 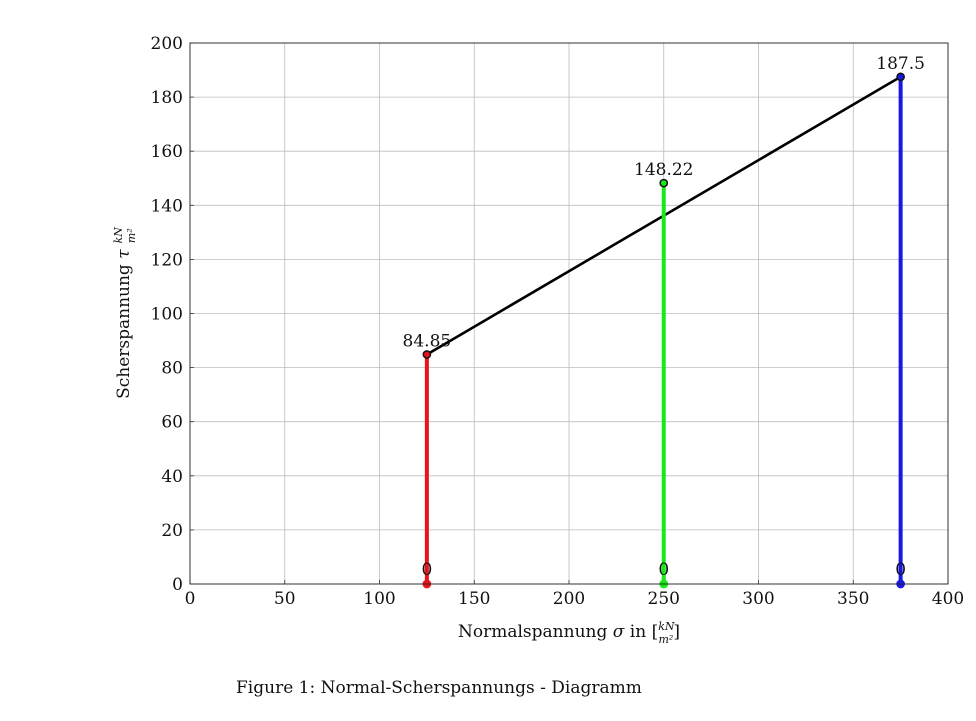 I want to click on top-point-84.85, so click(x=427, y=354).